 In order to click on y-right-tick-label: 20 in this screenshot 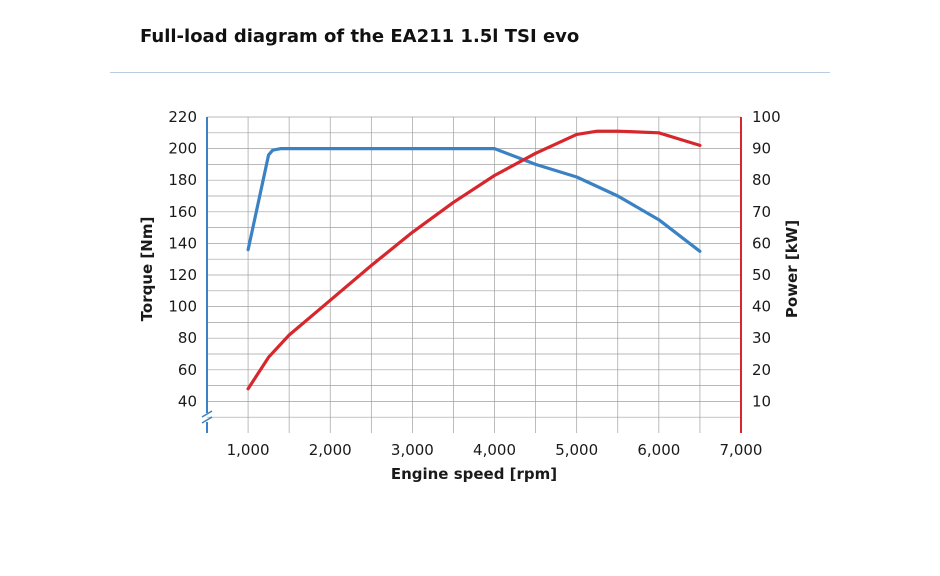, I will do `click(761, 370)`.